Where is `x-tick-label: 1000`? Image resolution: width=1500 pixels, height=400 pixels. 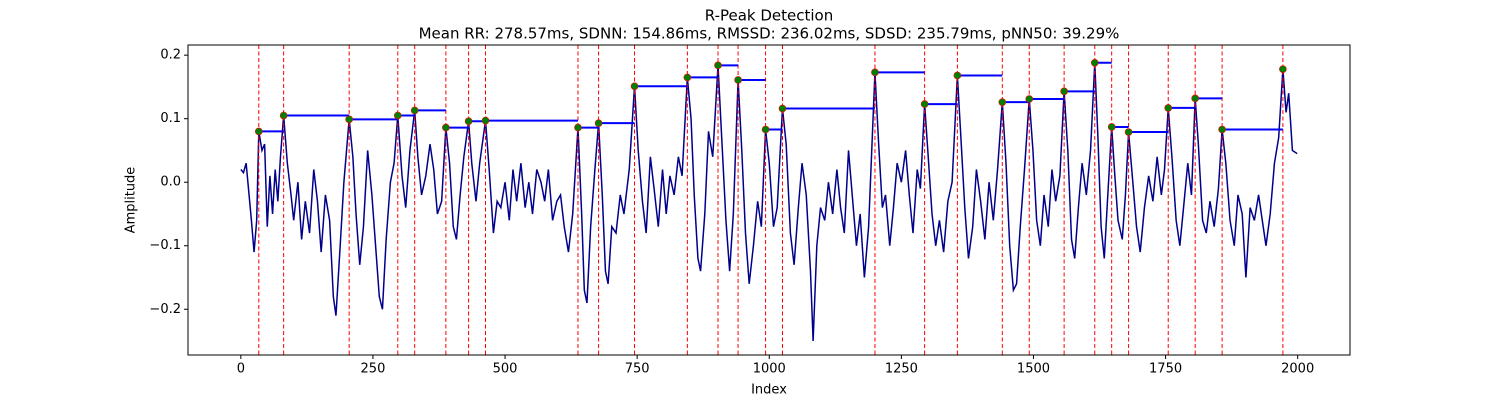 x-tick-label: 1000 is located at coordinates (769, 369).